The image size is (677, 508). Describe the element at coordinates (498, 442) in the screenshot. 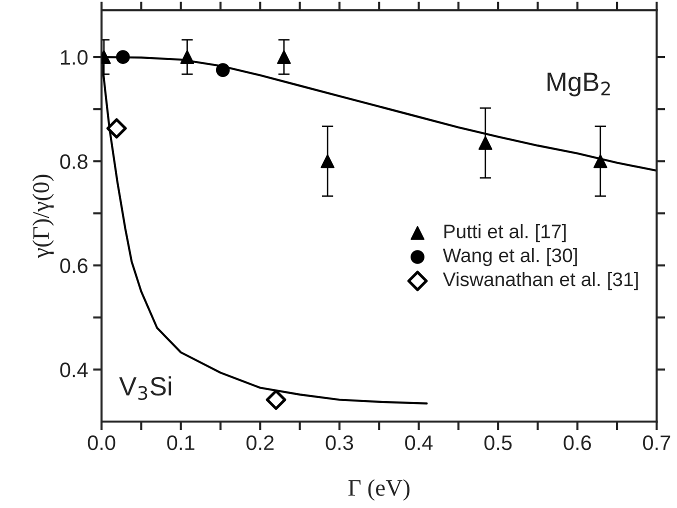

I see `x-tick-label: 0.5` at that location.